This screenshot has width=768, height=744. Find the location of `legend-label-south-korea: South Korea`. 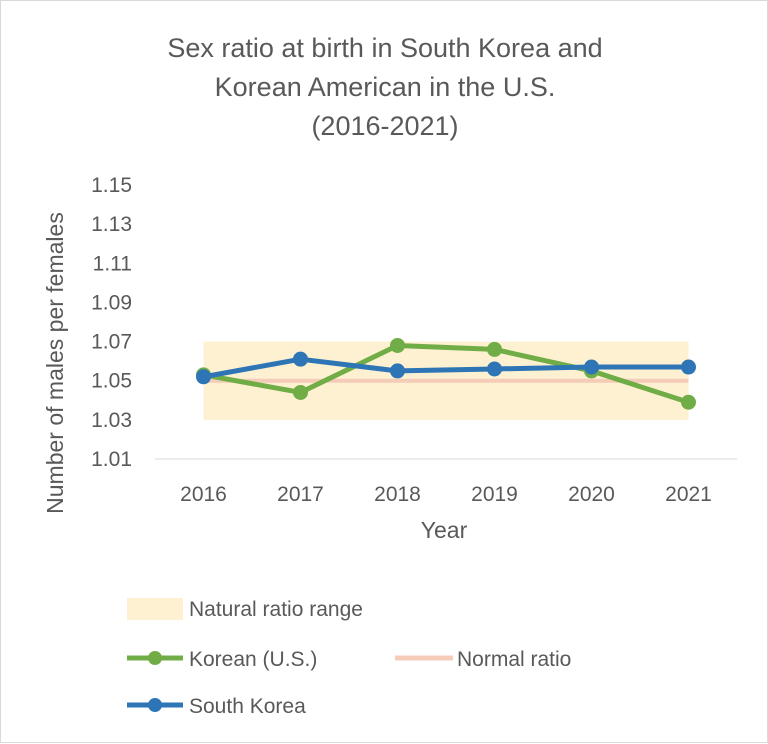

legend-label-south-korea: South Korea is located at coordinates (247, 706).